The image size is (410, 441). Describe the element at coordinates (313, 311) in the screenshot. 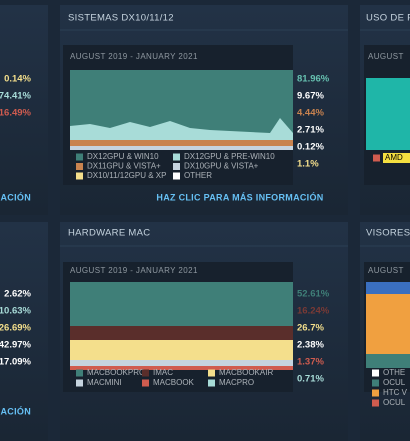

I see `stat-value: 16.24%` at that location.